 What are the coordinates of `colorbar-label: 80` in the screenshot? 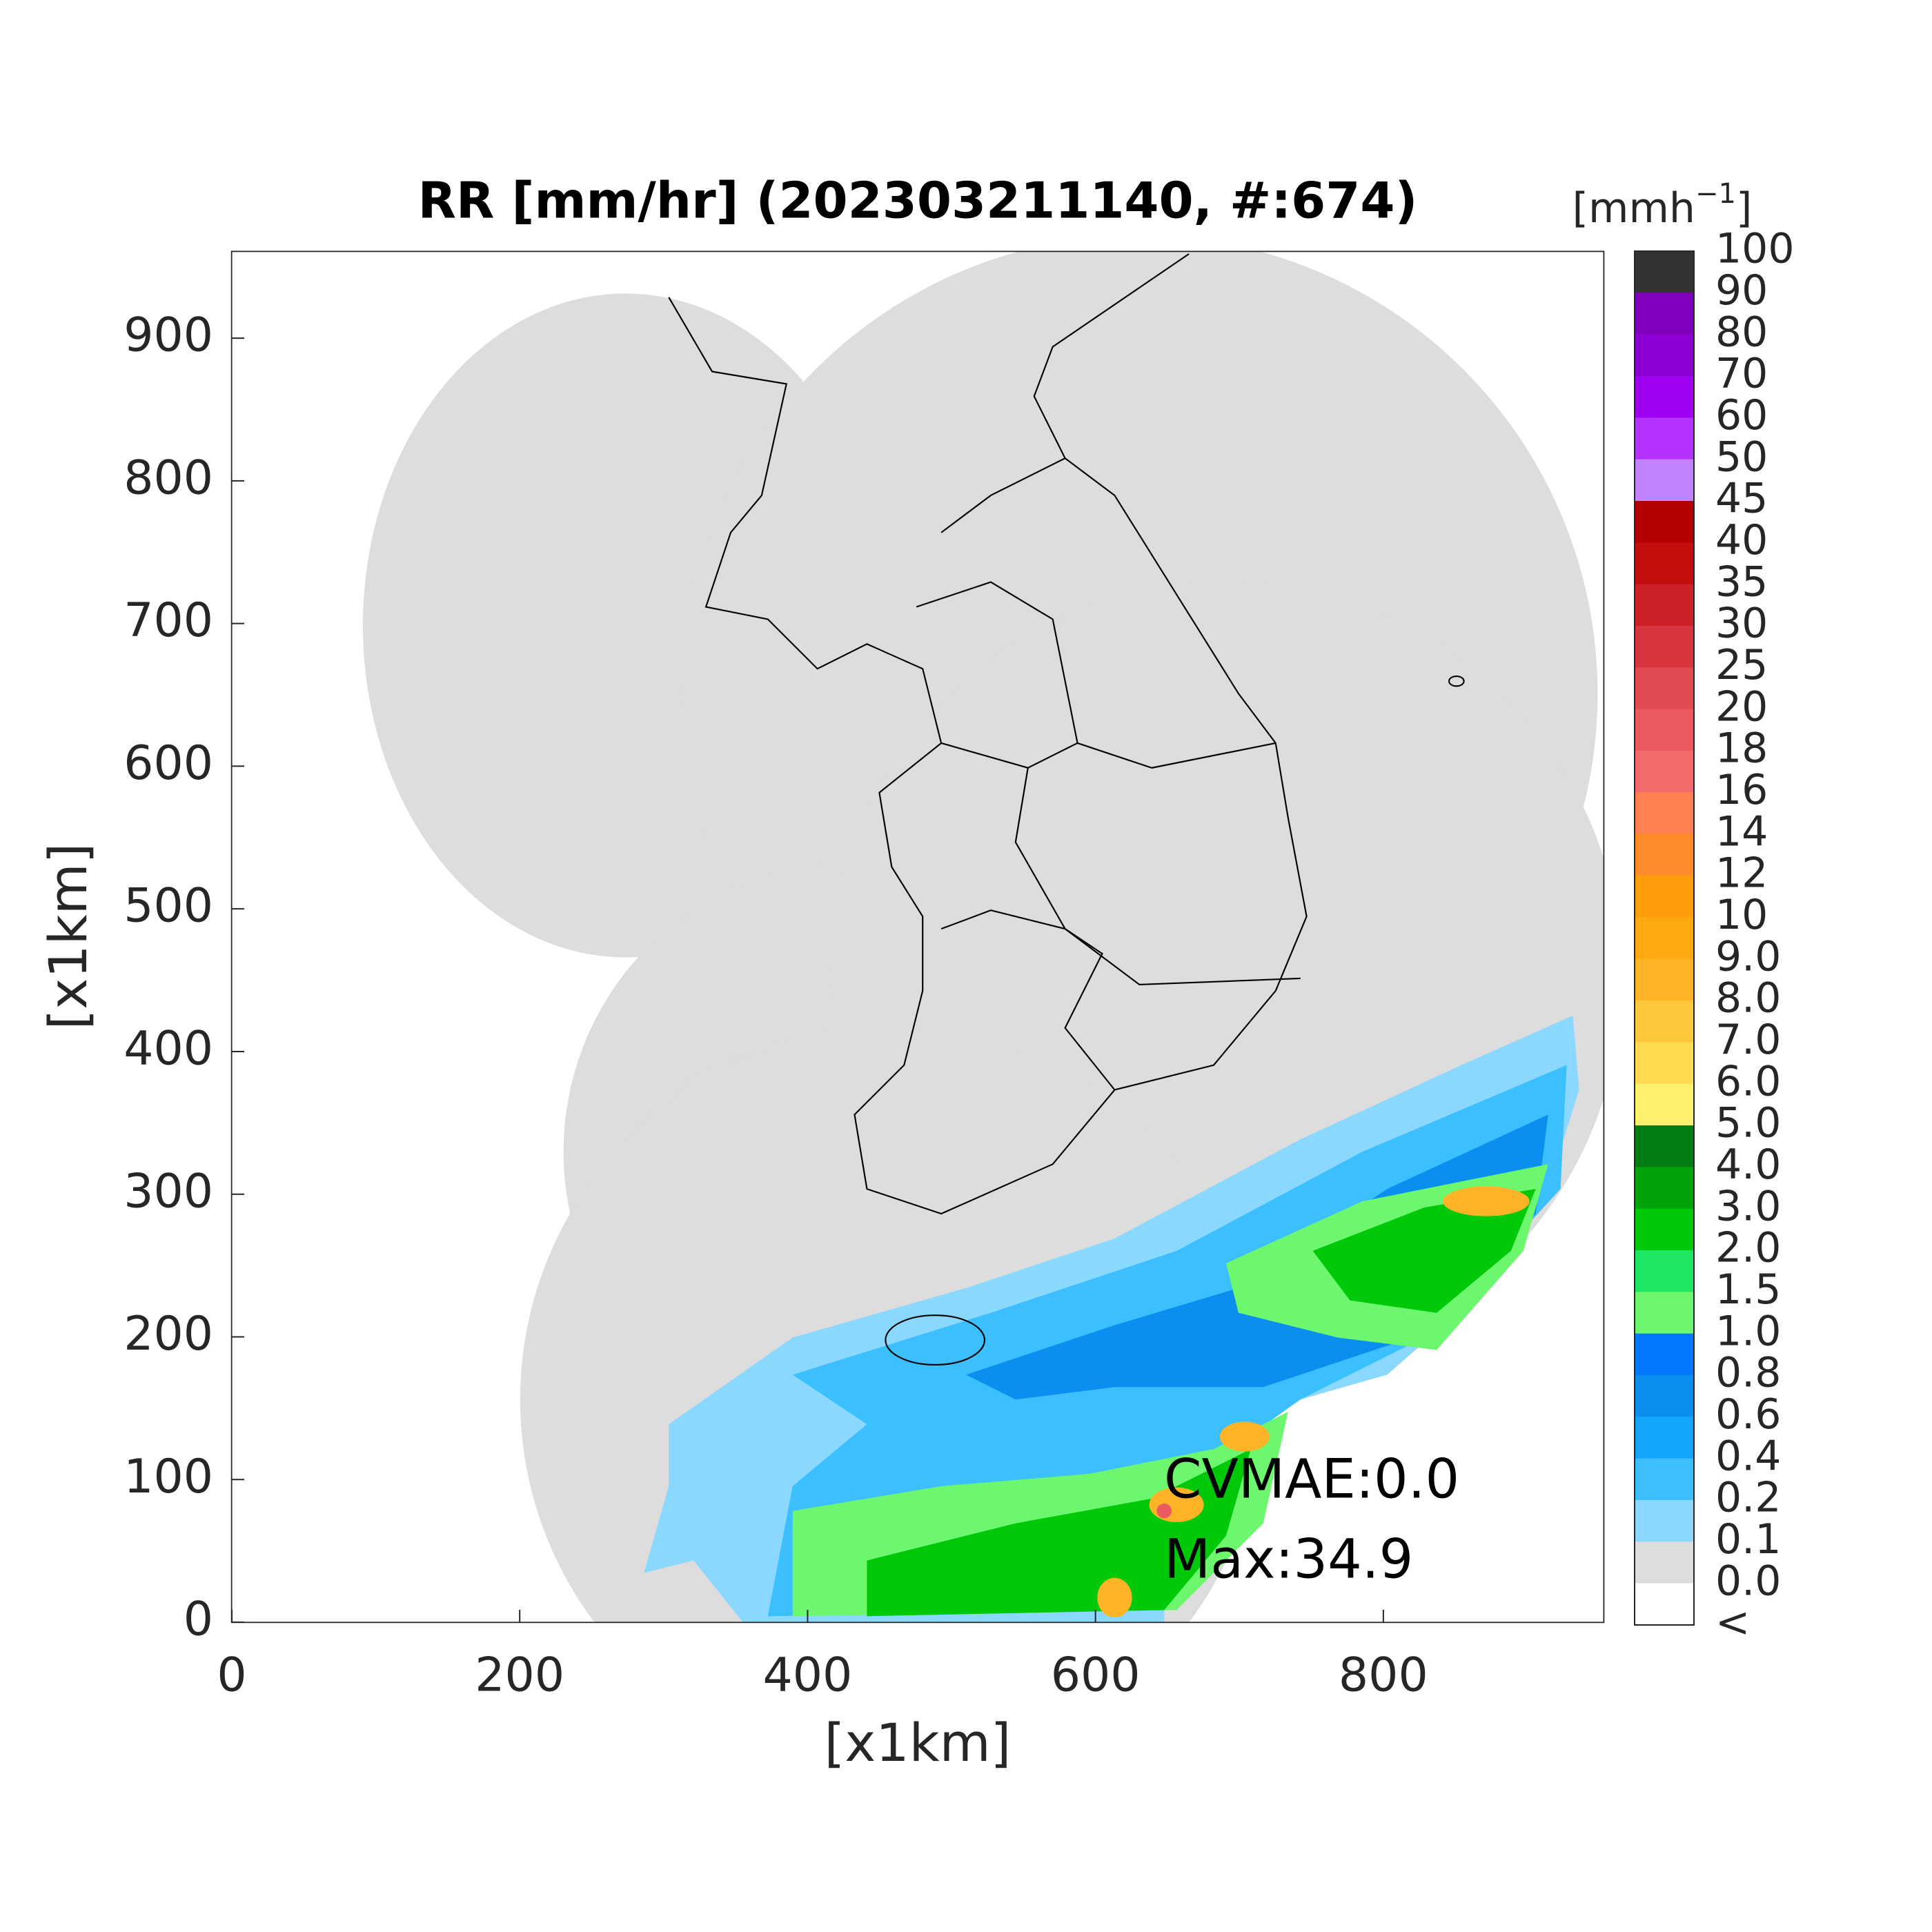 It's located at (1741, 332).